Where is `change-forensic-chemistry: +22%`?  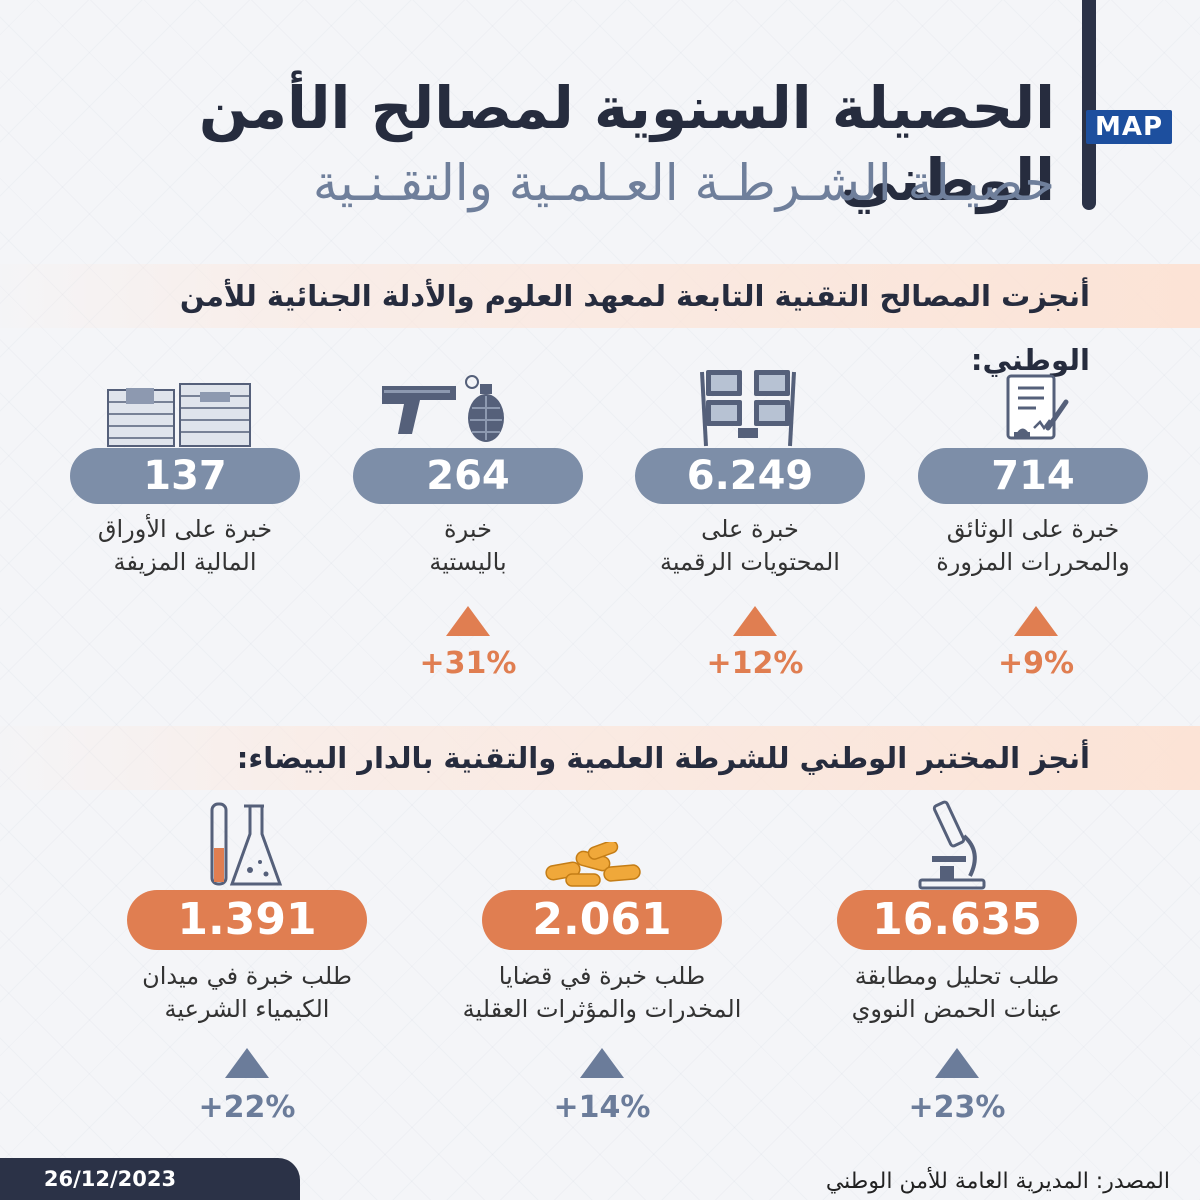 change-forensic-chemistry: +22% is located at coordinates (247, 1107).